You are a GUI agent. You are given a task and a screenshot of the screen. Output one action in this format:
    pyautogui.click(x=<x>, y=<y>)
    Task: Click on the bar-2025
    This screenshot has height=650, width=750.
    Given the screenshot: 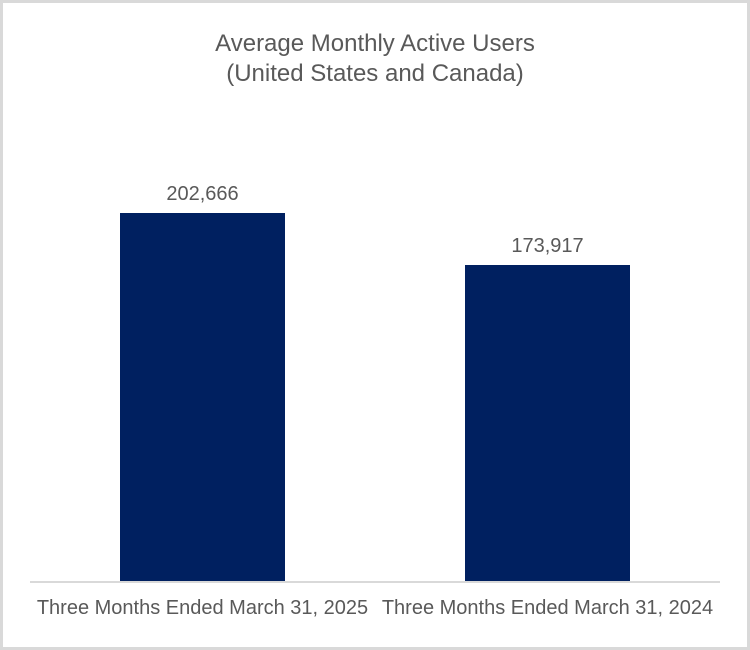 What is the action you would take?
    pyautogui.click(x=202, y=397)
    